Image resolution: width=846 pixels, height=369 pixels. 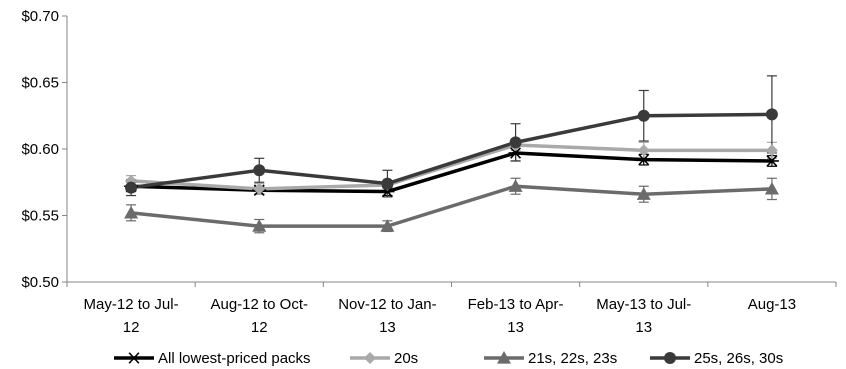 I want to click on y-tick-label: $0.55, so click(x=40, y=216).